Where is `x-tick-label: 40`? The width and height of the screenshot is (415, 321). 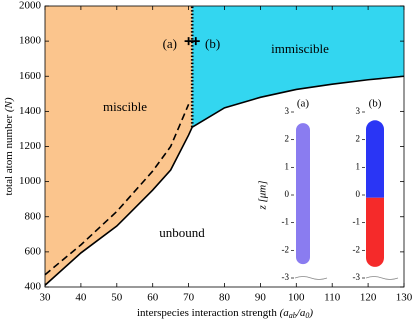
x-tick-label: 40 is located at coordinates (81, 298).